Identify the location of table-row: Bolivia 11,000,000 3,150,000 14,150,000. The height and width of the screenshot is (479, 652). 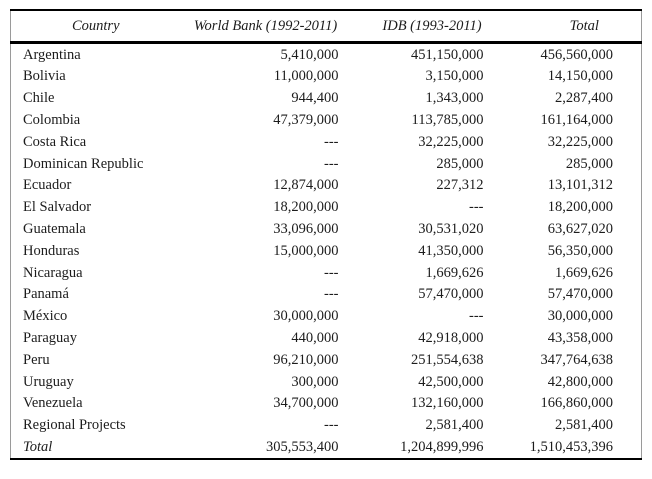
(326, 77).